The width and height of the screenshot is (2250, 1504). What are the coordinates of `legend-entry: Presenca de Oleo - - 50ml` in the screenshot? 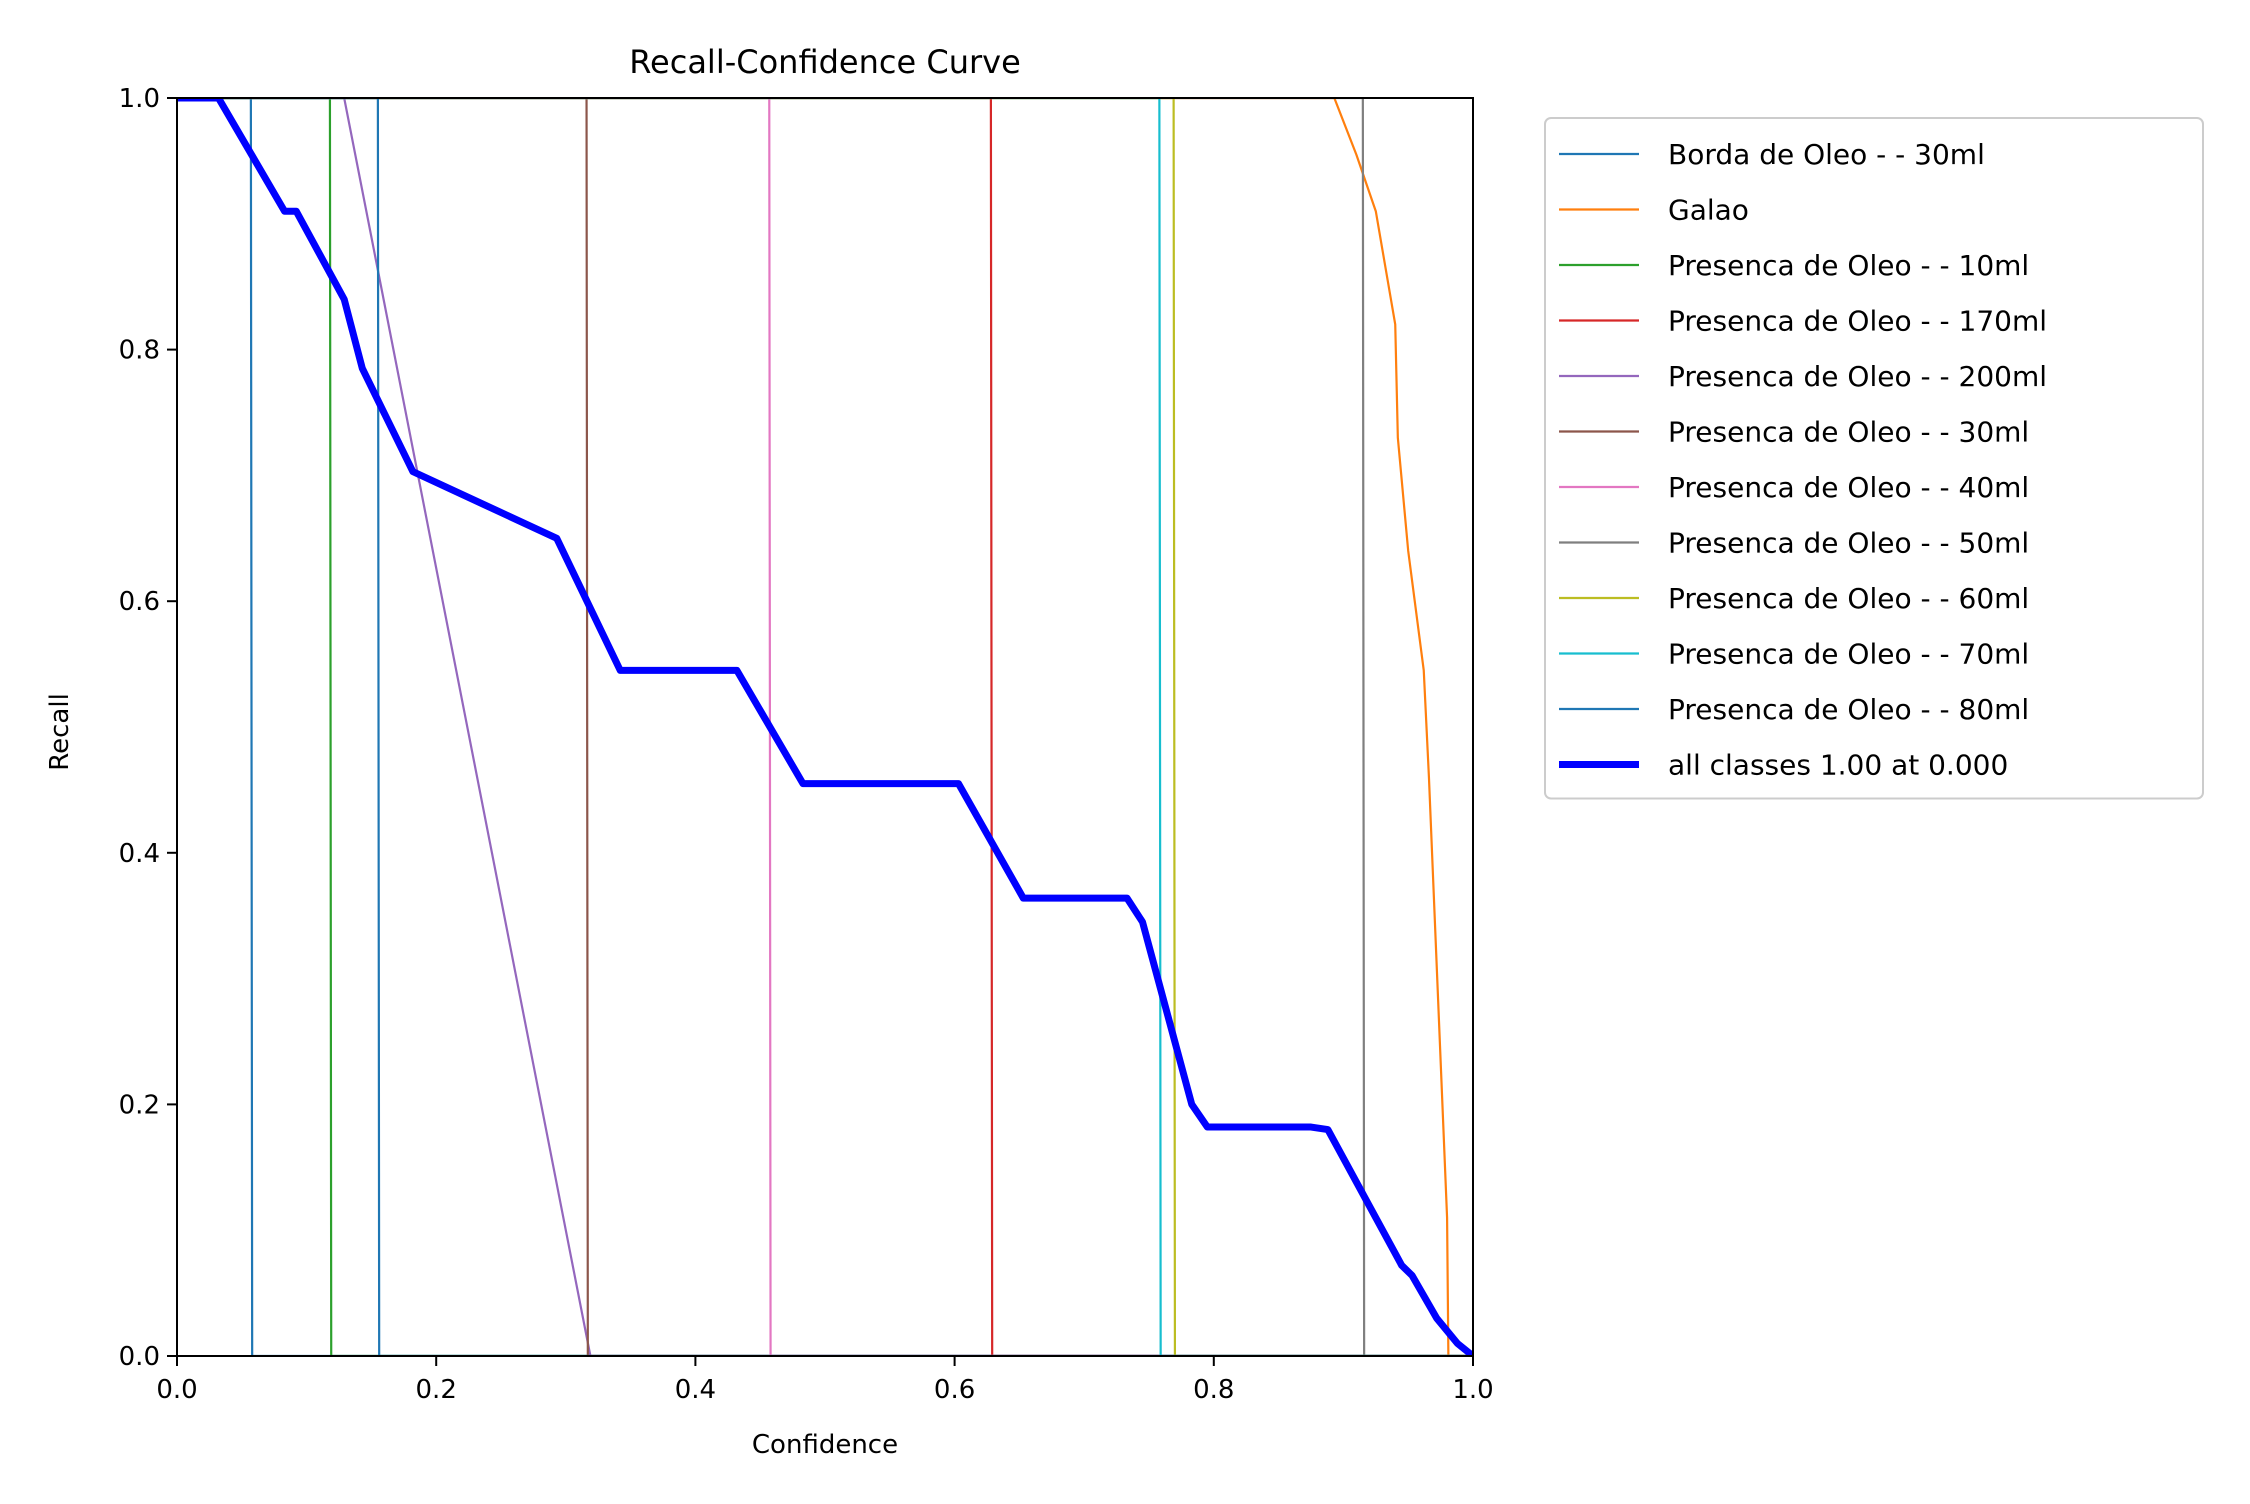 It's located at (1794, 543).